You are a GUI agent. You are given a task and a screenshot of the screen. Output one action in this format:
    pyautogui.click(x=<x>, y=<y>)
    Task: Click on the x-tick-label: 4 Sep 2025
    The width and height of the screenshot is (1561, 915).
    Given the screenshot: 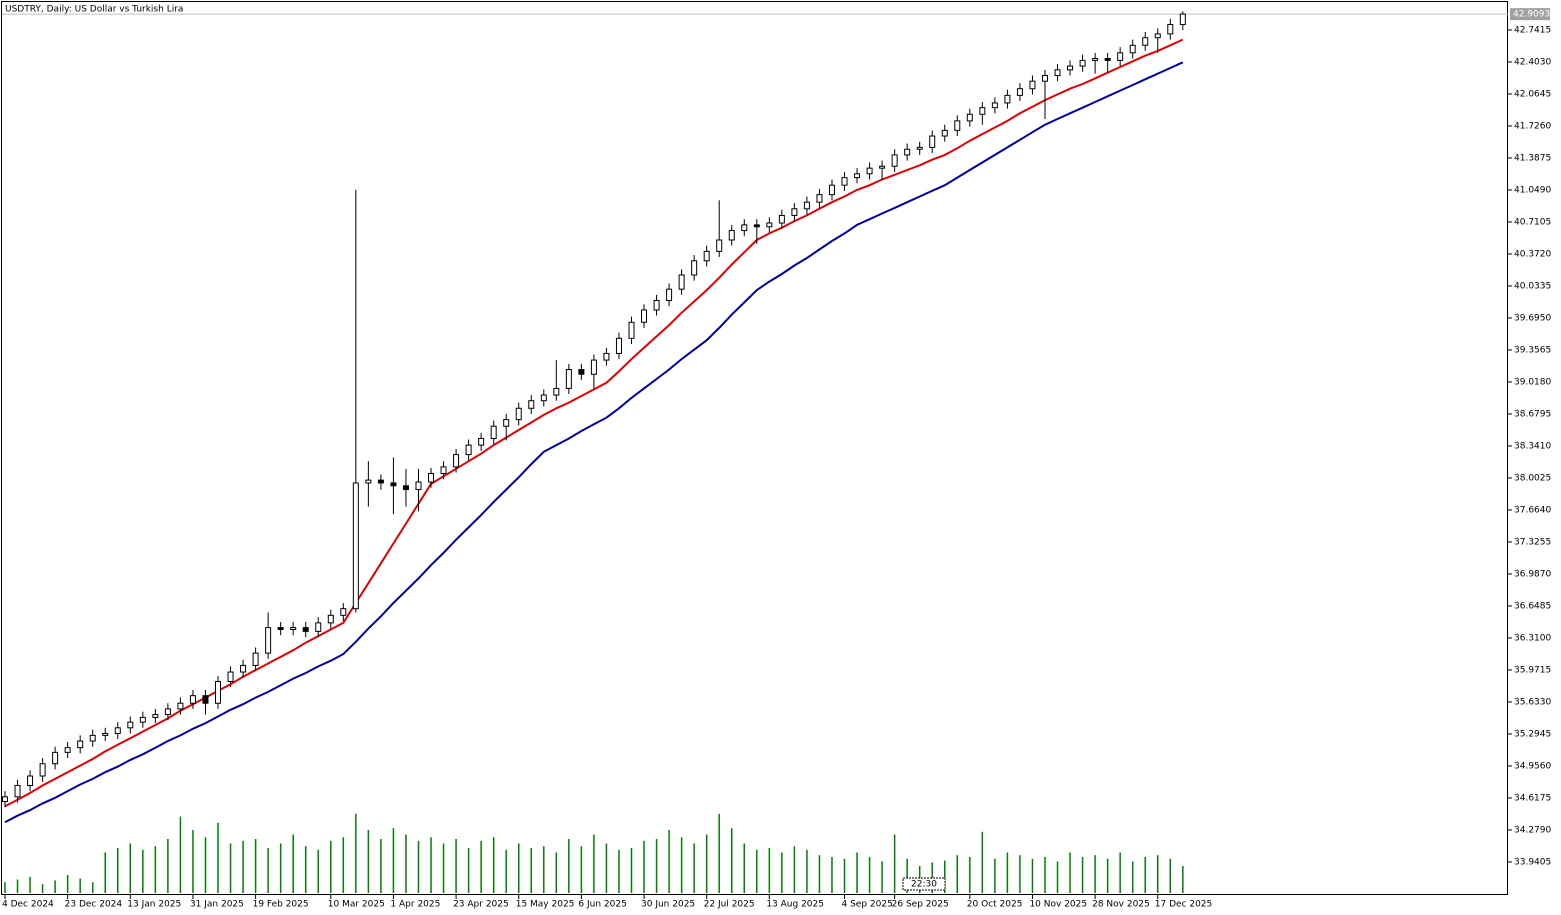 What is the action you would take?
    pyautogui.click(x=867, y=905)
    